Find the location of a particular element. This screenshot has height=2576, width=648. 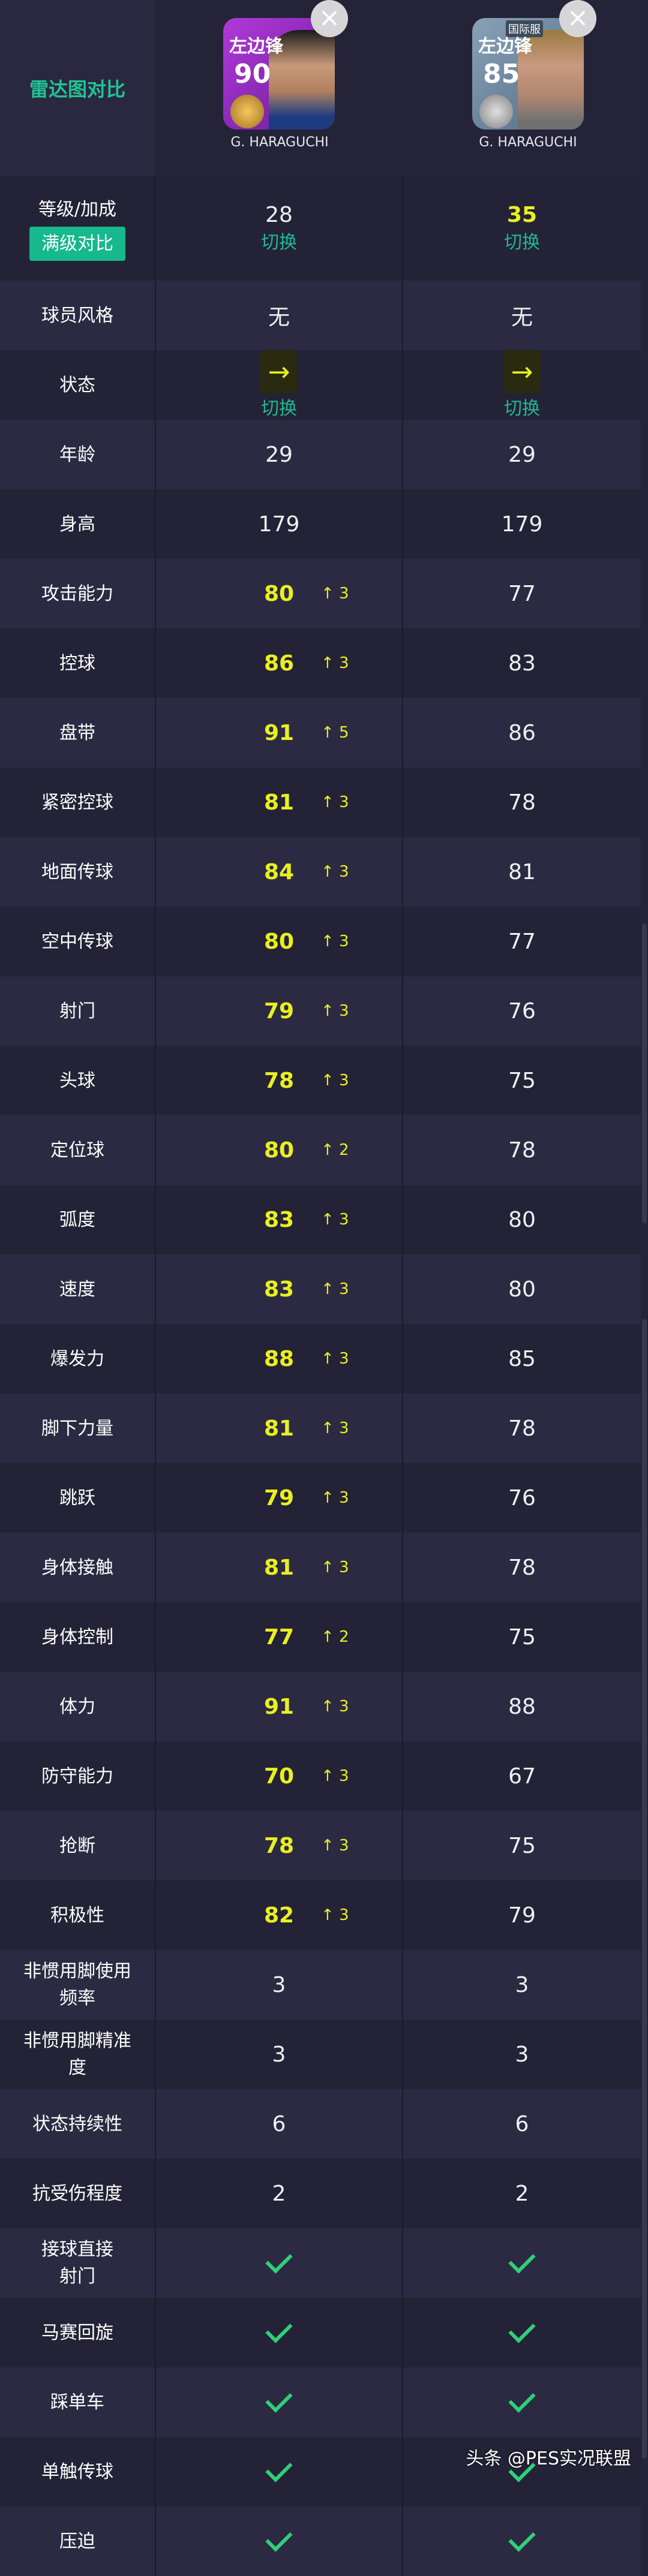

player-card-2: 国际服 左边锋 85 is located at coordinates (528, 74).